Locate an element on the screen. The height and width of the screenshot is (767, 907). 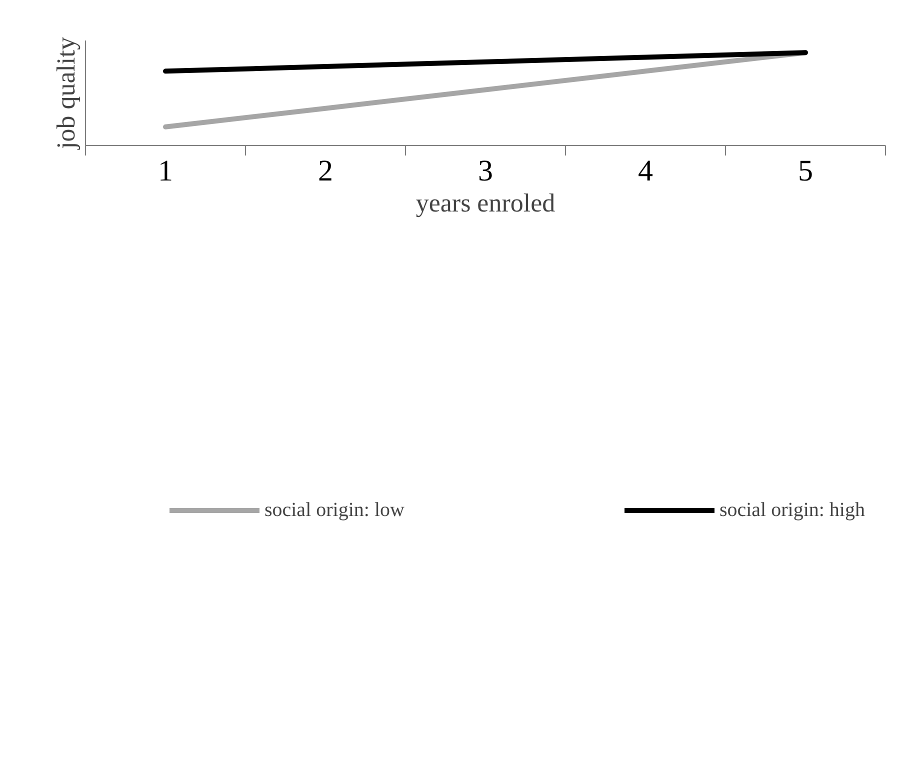
y-axis-title: job quality is located at coordinates (66, 93).